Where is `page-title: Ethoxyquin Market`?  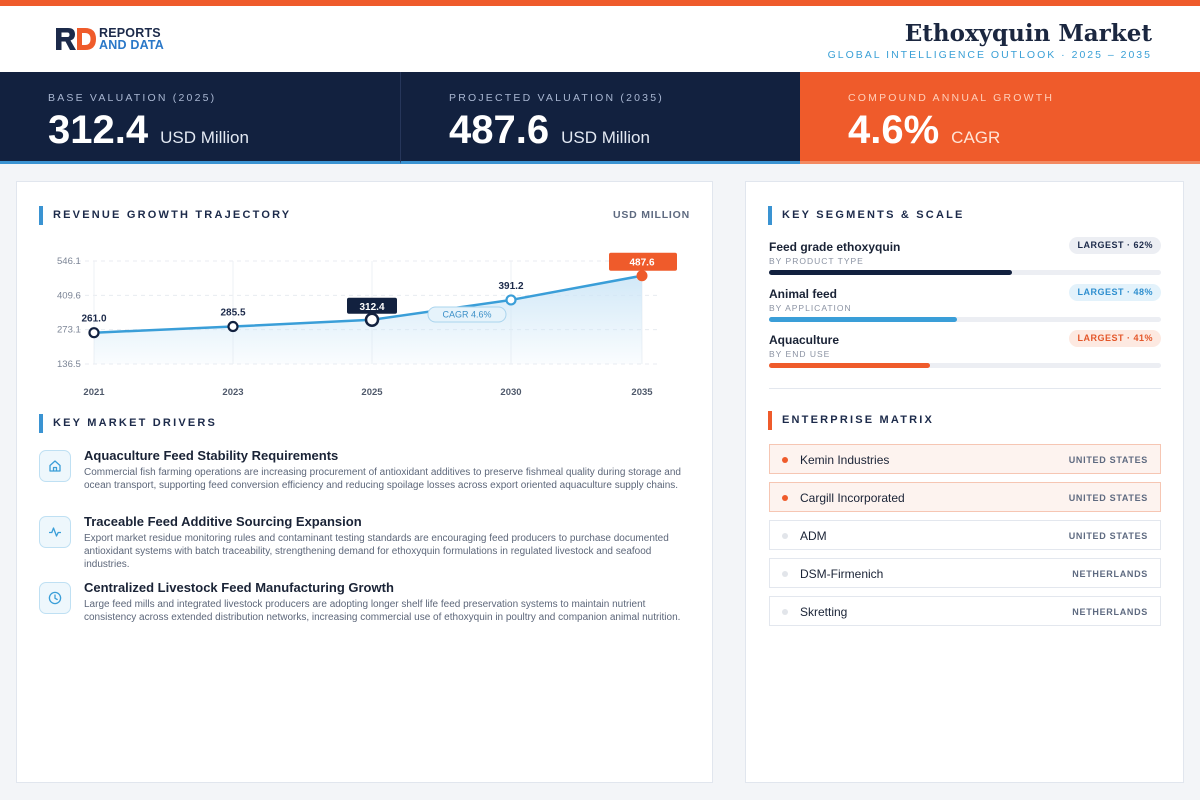
page-title: Ethoxyquin Market is located at coordinates (1028, 33).